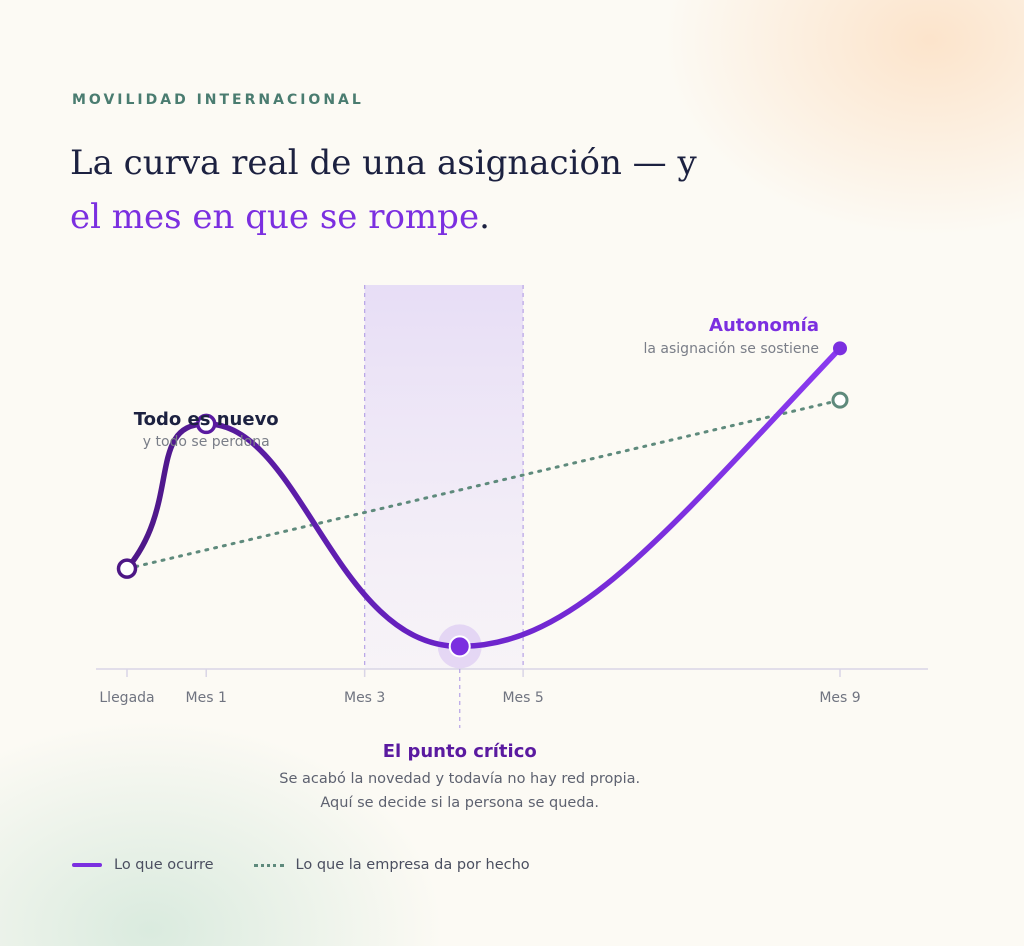 This screenshot has width=1024, height=946. Describe the element at coordinates (444, 477) in the screenshot. I see `critical-period-band` at that location.